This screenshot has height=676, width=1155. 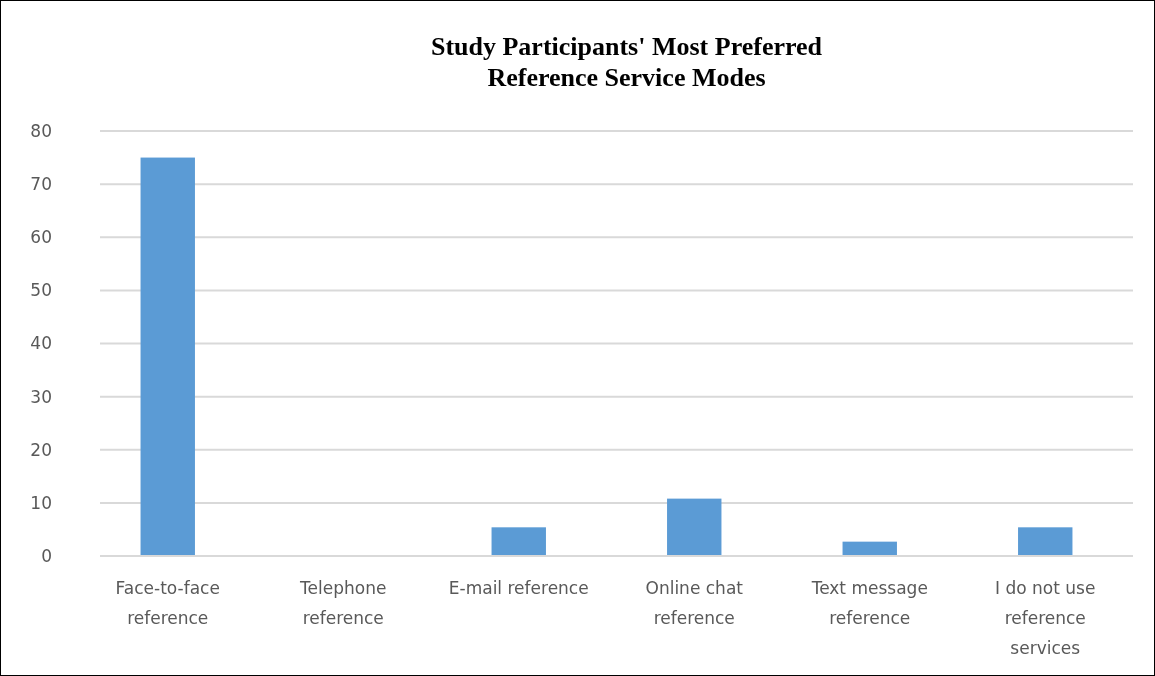 What do you see at coordinates (518, 588) in the screenshot?
I see `x-tick-label: E-mail reference` at bounding box center [518, 588].